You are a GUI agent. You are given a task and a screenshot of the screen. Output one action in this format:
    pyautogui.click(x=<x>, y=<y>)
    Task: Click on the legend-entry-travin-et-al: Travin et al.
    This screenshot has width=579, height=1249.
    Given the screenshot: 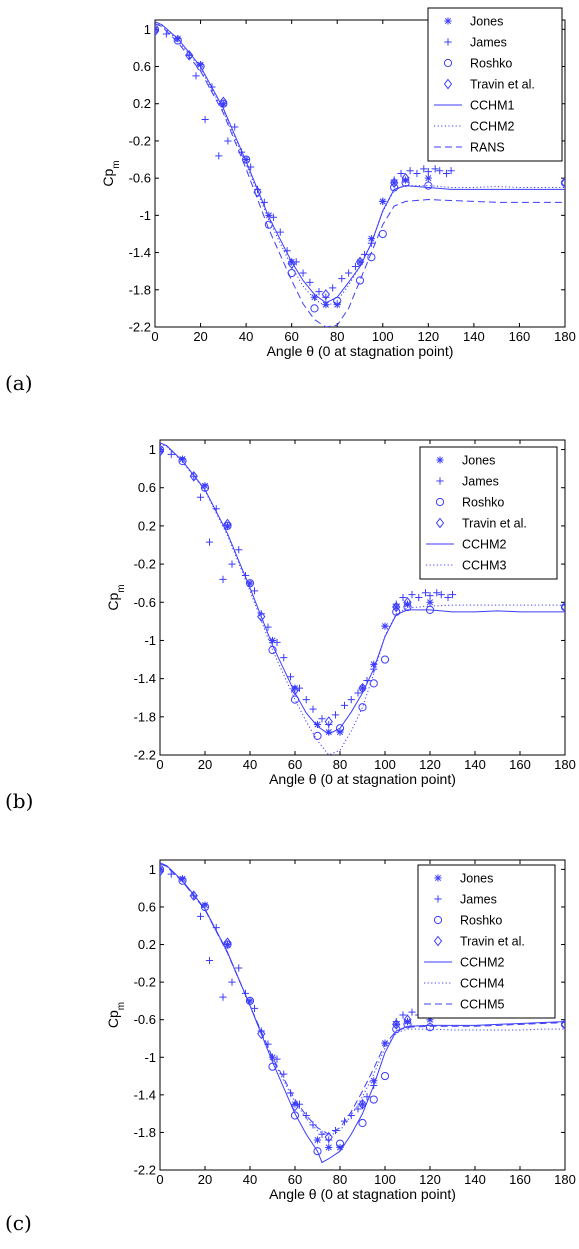 What is the action you would take?
    pyautogui.click(x=502, y=85)
    